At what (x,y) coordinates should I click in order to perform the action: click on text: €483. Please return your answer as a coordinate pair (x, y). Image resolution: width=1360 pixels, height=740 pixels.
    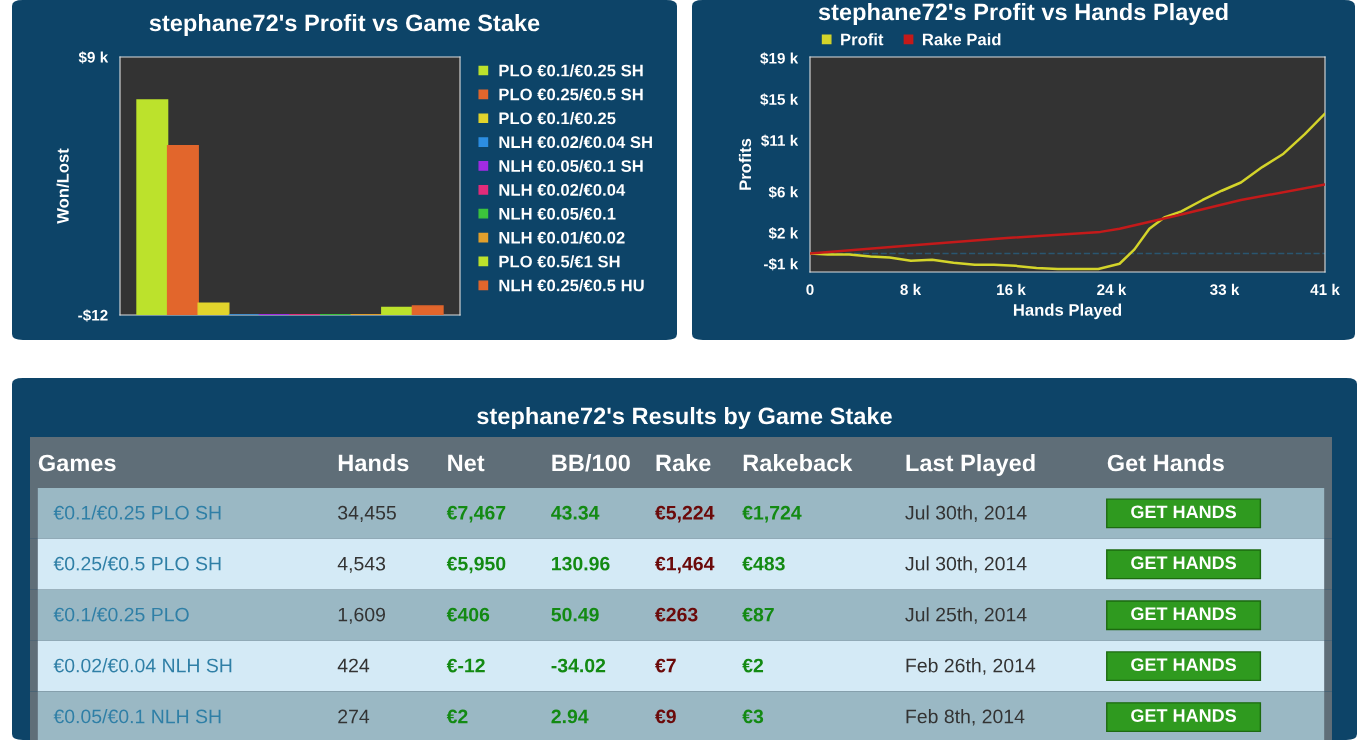
    Looking at the image, I should click on (763, 563).